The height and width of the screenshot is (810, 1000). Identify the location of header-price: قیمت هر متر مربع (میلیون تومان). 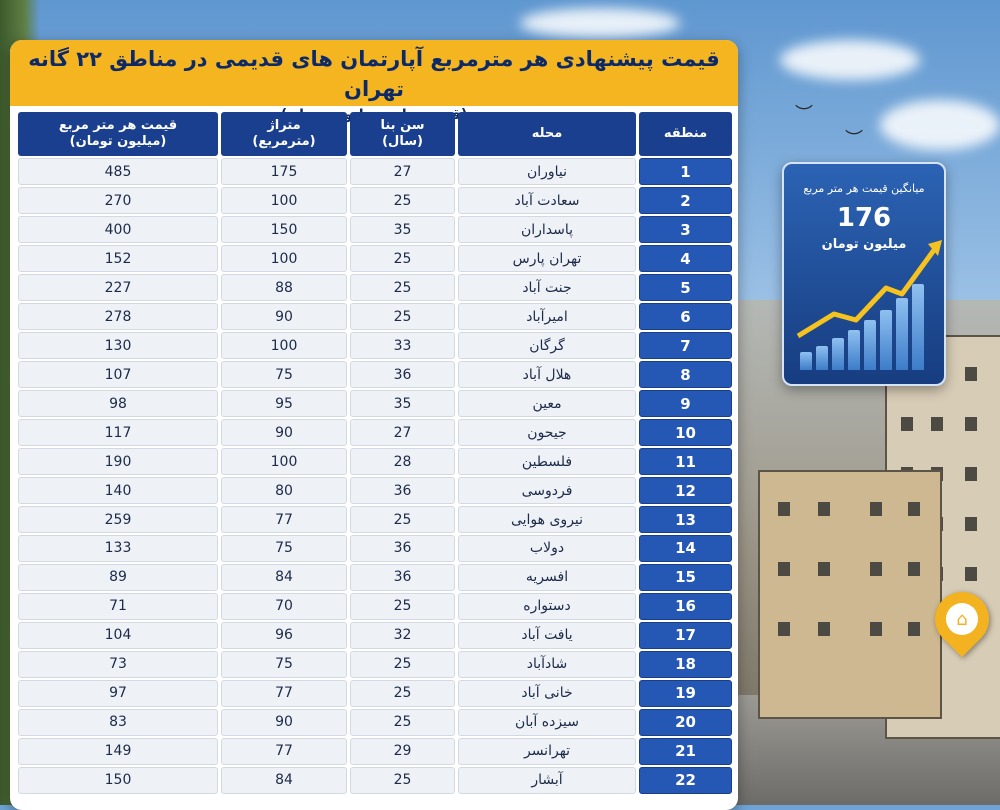
(118, 134).